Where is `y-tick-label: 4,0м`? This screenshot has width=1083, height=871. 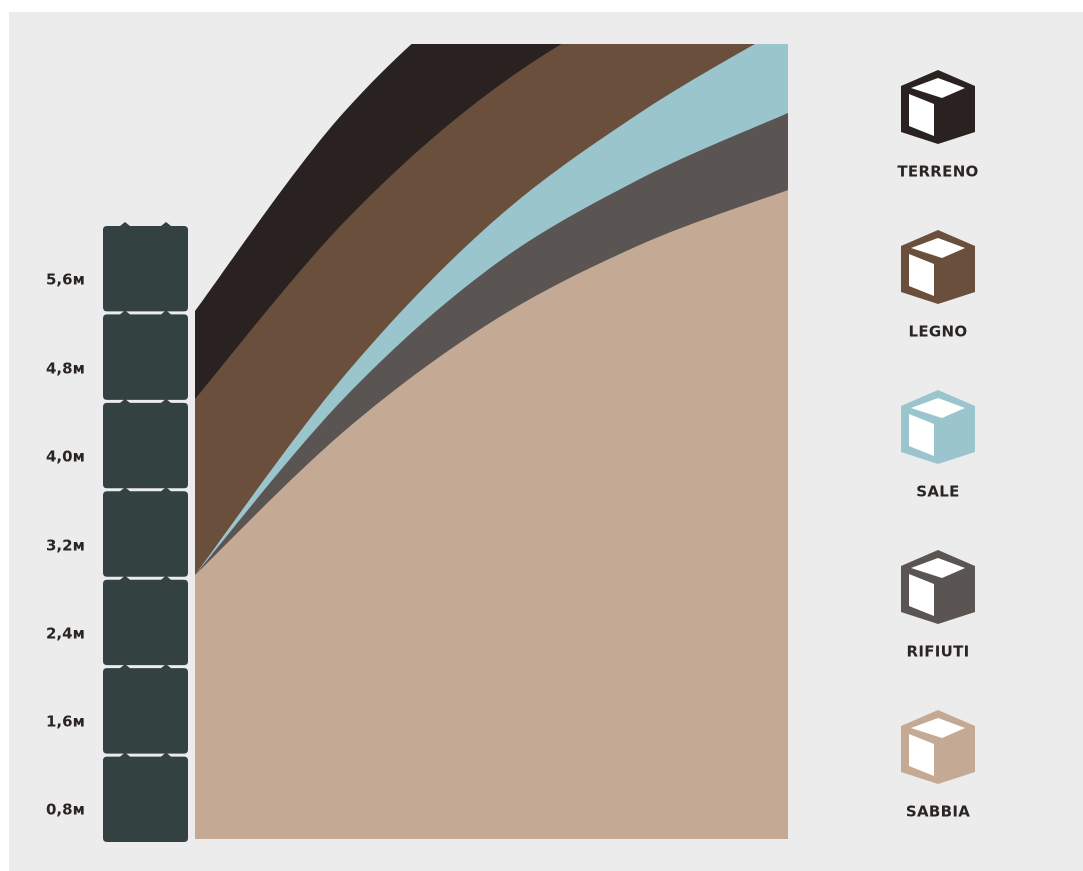 y-tick-label: 4,0м is located at coordinates (65, 457).